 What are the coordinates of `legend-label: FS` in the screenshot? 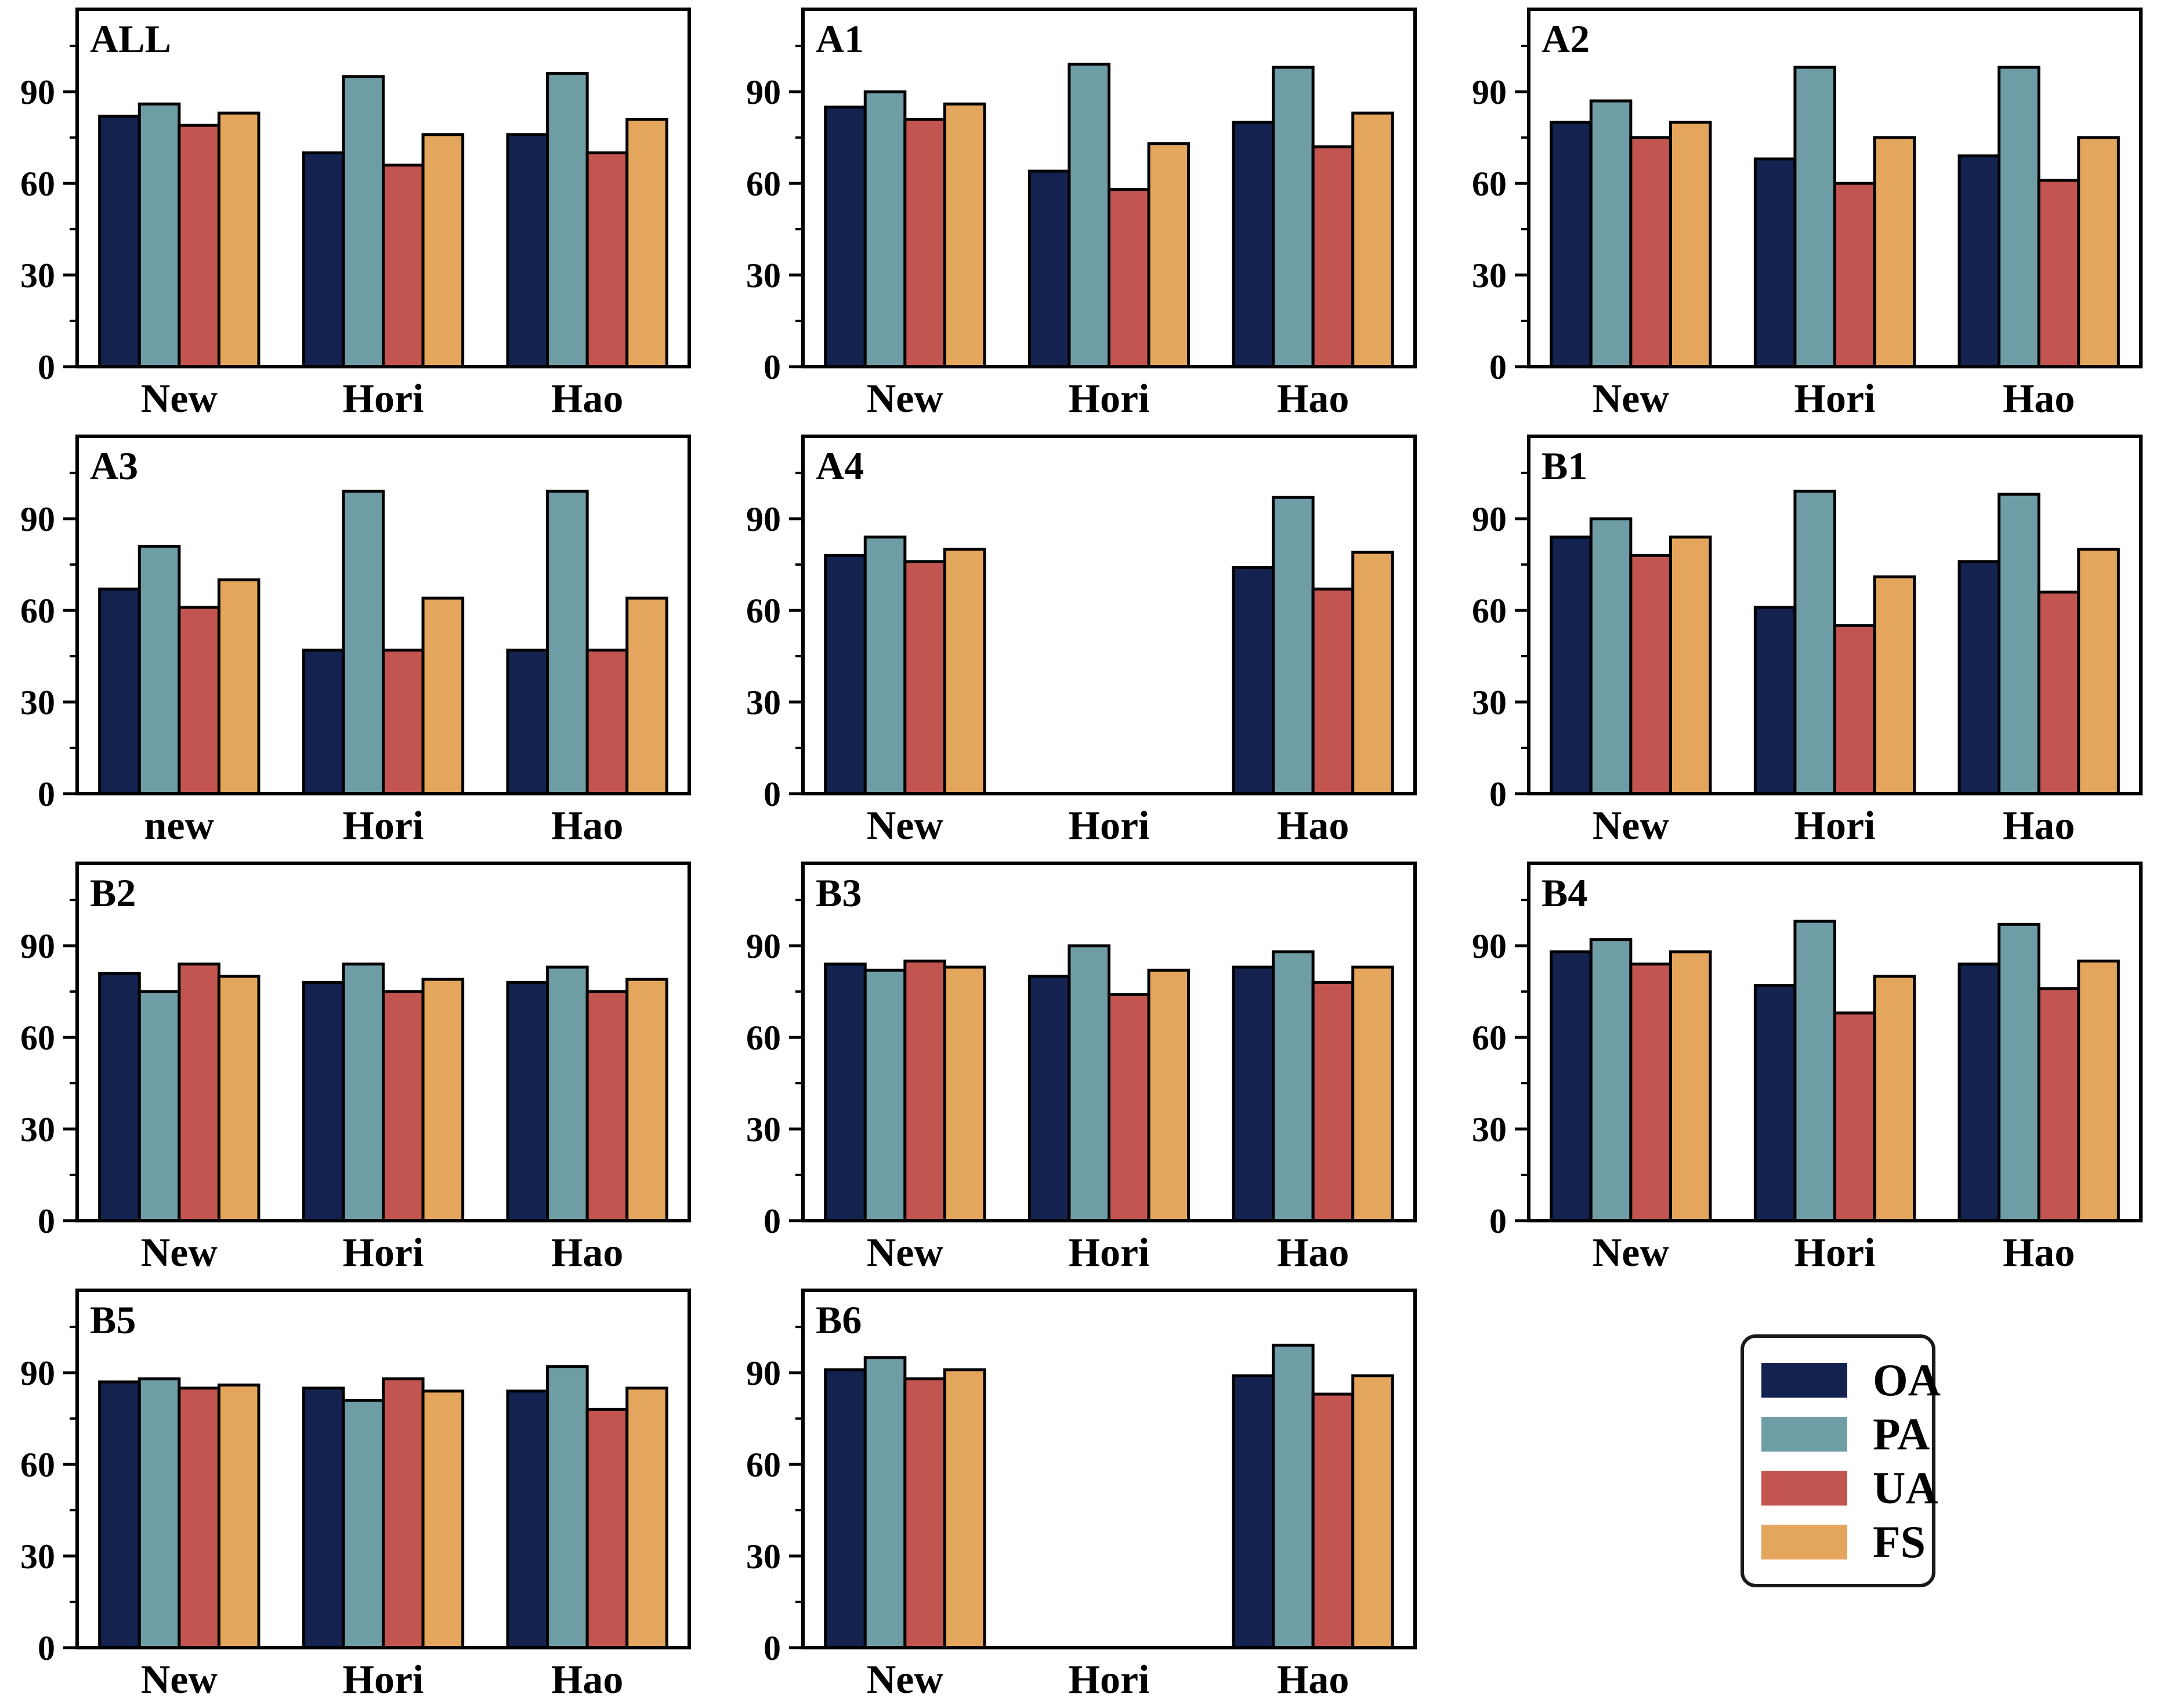 It's located at (1900, 1541).